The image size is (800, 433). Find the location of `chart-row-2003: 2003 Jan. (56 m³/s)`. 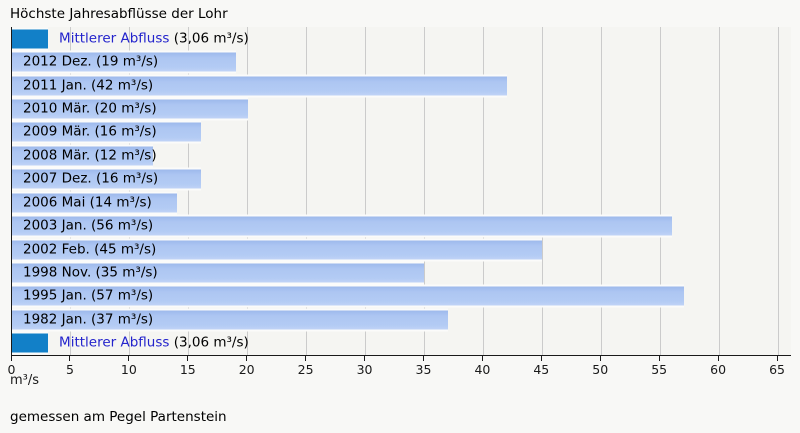

chart-row-2003: 2003 Jan. (56 m³/s) is located at coordinates (401, 226).